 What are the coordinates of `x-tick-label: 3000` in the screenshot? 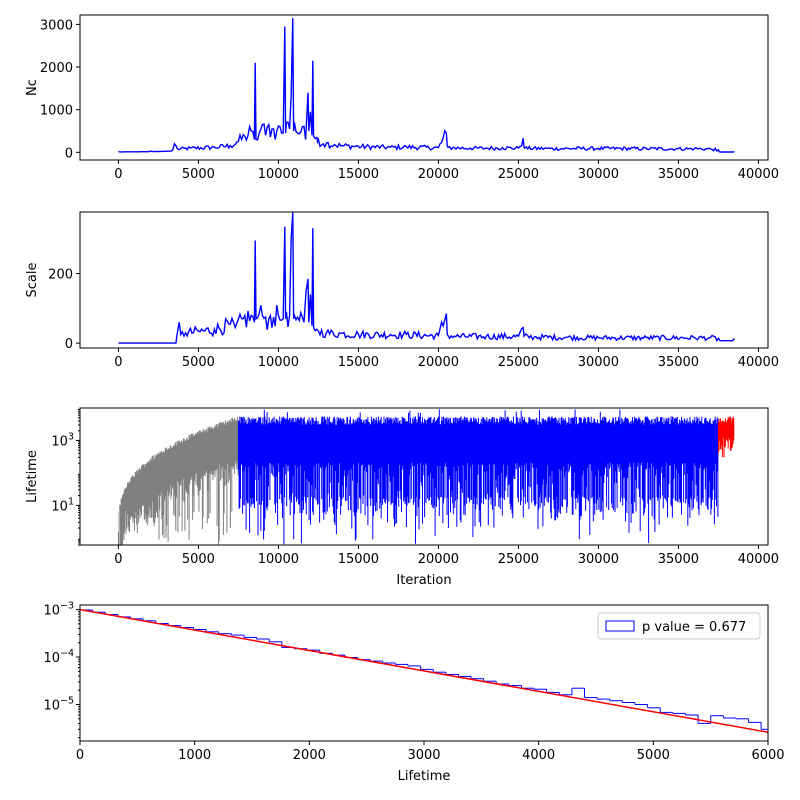 It's located at (423, 755).